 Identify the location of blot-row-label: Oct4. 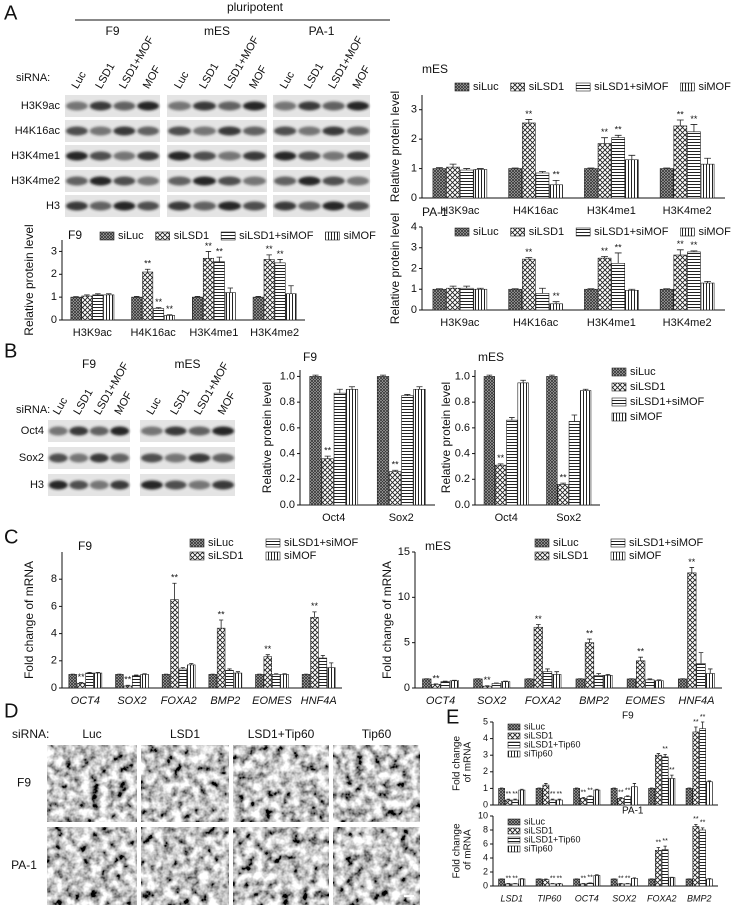
(32, 431).